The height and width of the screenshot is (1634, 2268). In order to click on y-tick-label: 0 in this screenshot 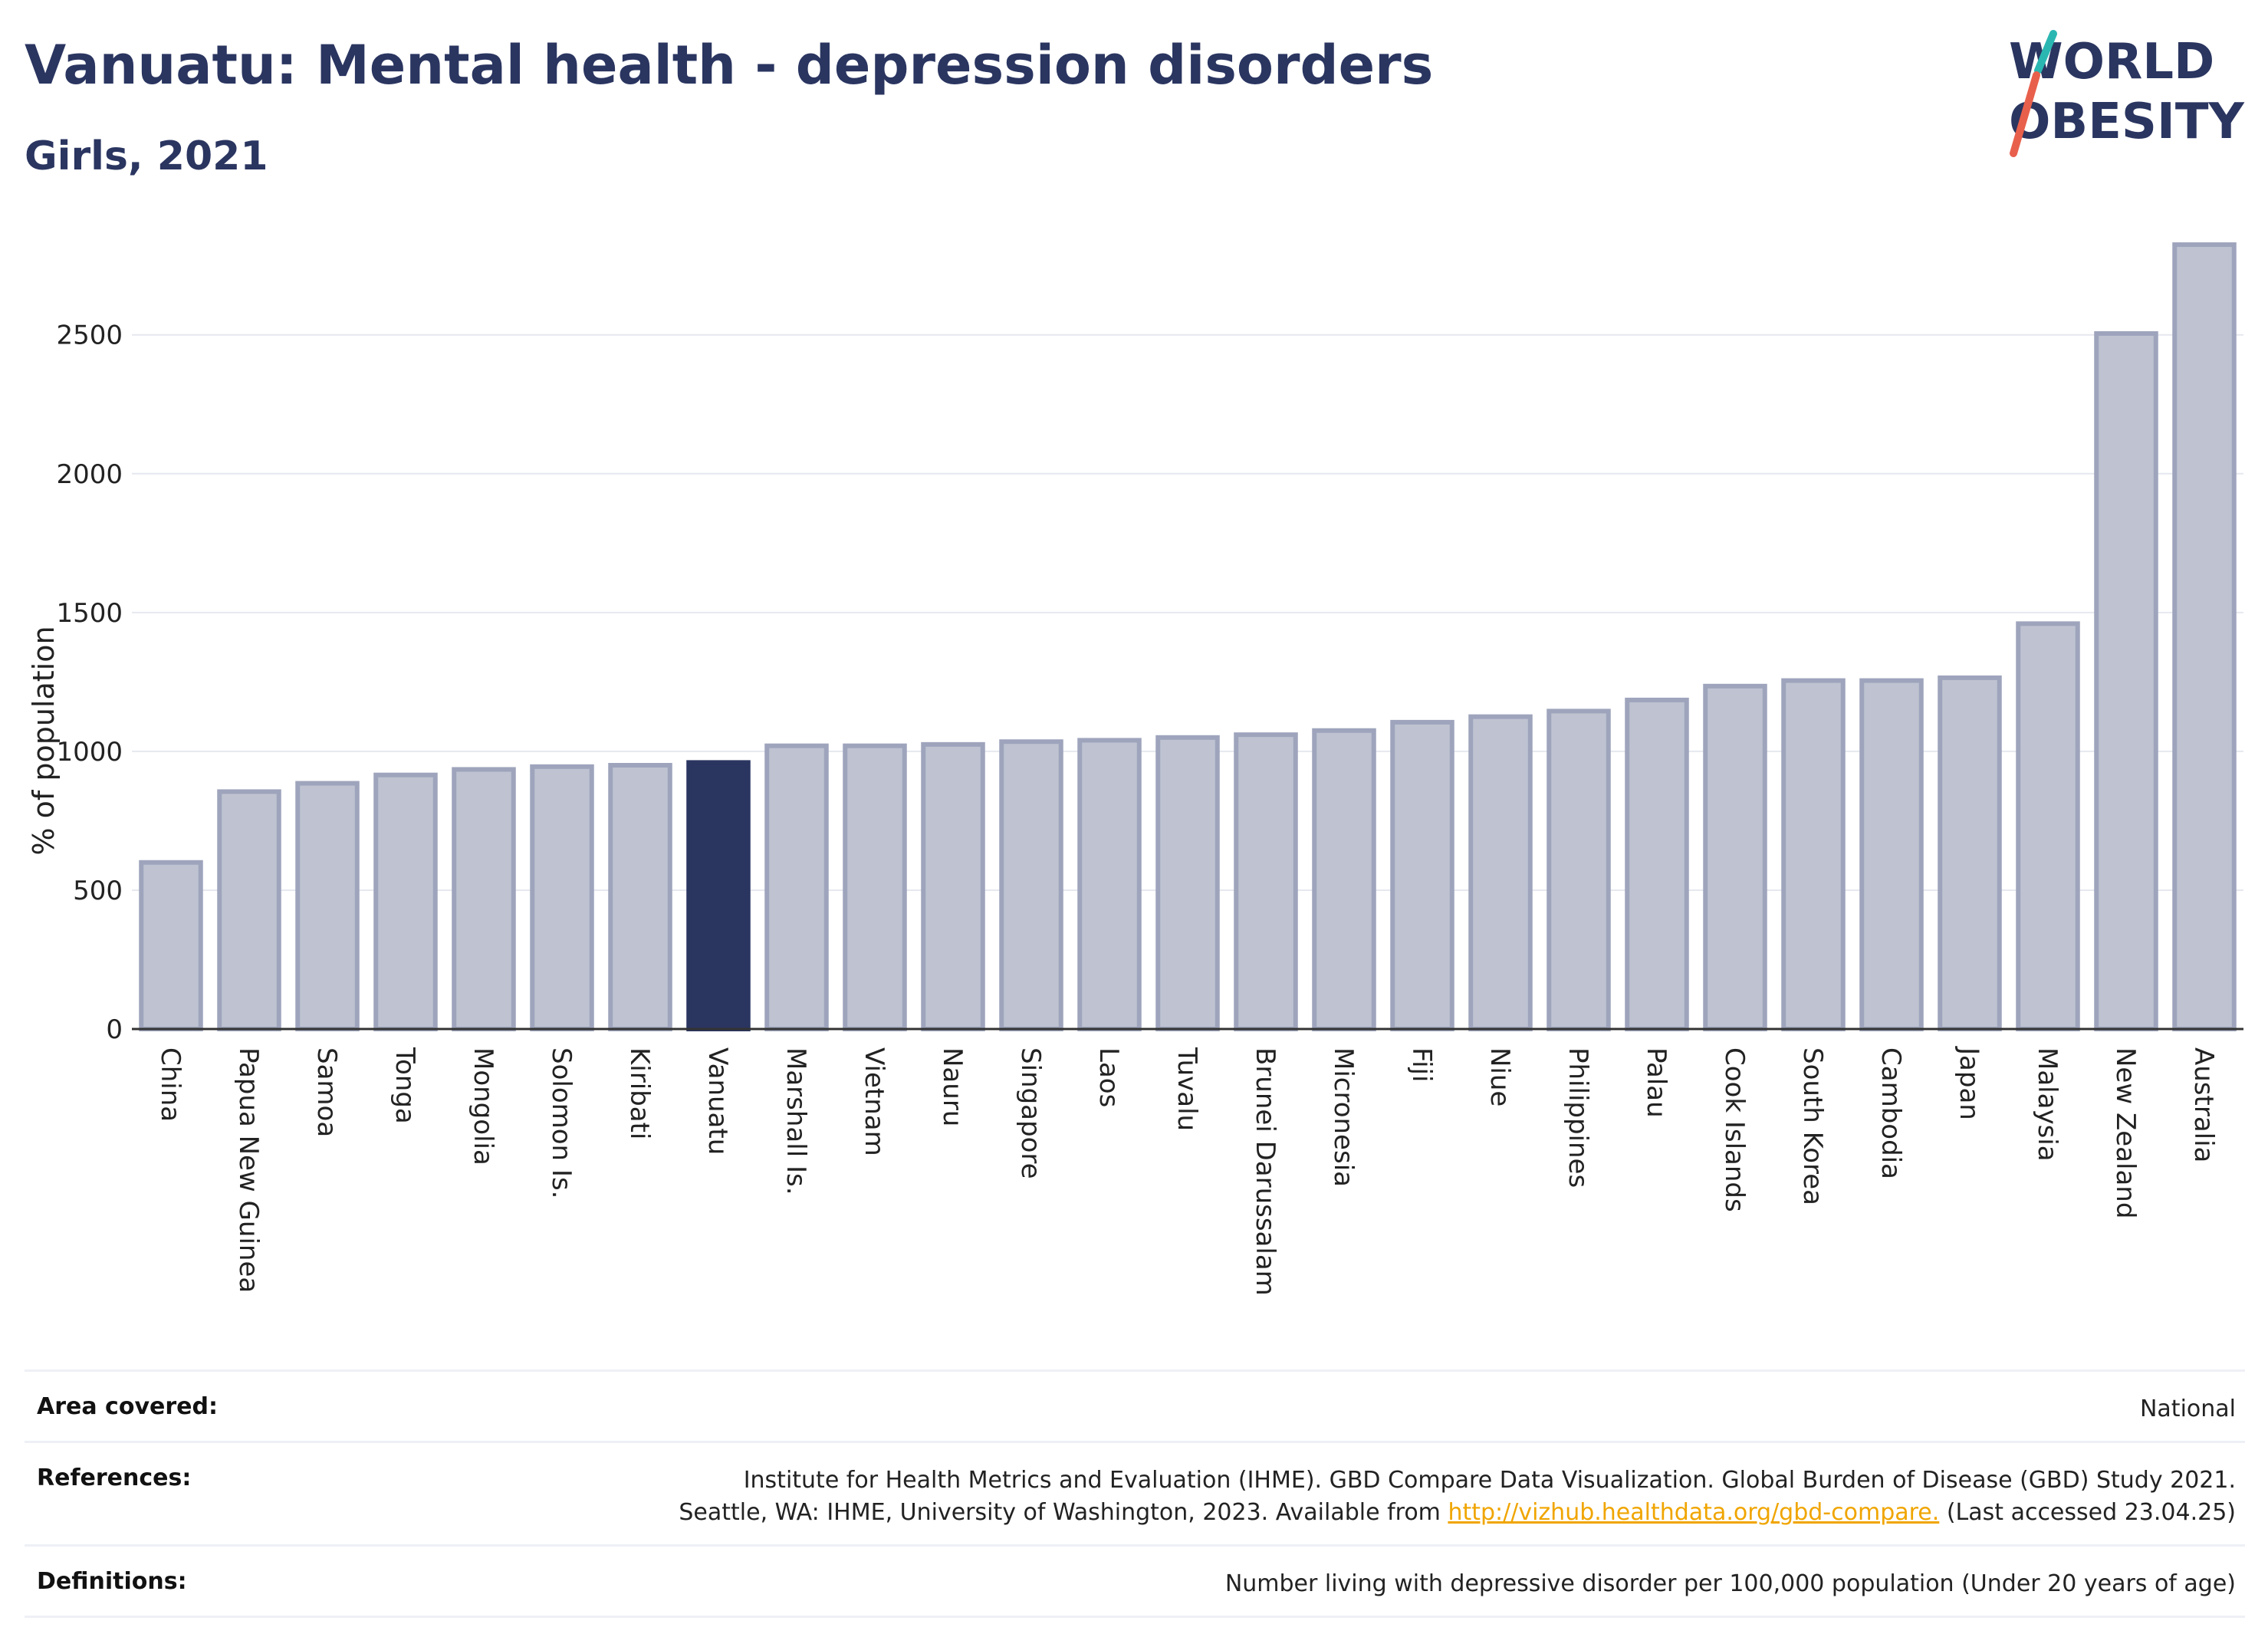, I will do `click(114, 1029)`.